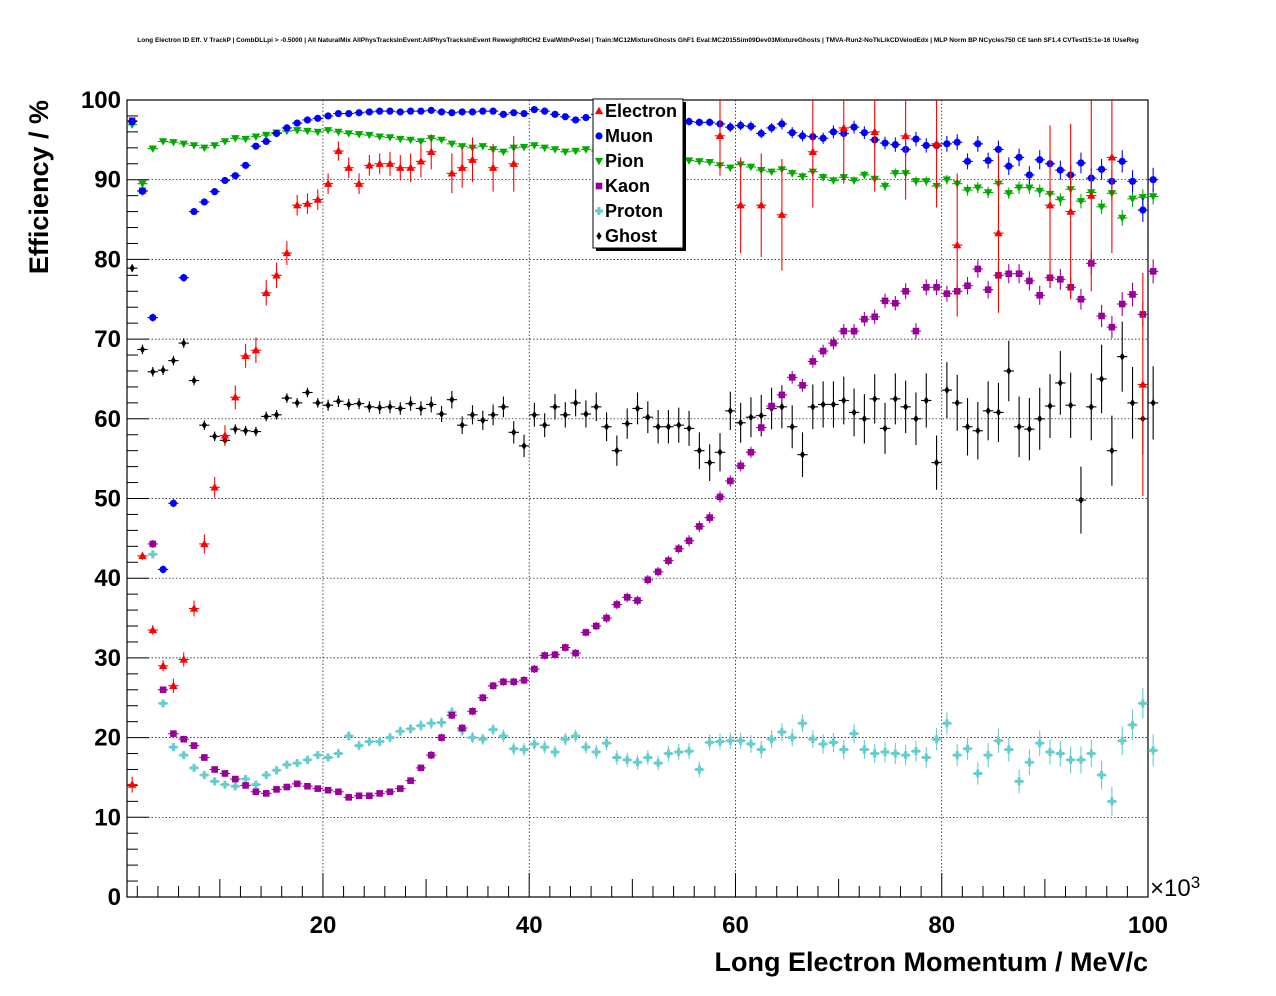 The width and height of the screenshot is (1276, 996). I want to click on legend: Electron Muon Pion Kaon Proton Ghost, so click(639, 174).